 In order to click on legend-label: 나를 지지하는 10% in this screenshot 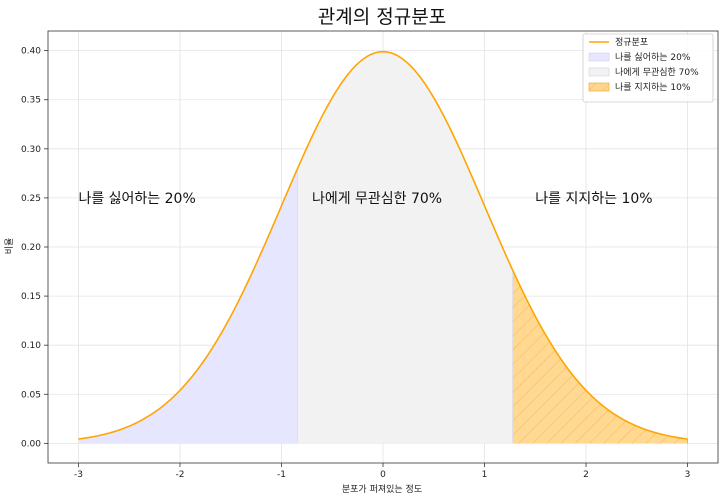, I will do `click(653, 87)`.